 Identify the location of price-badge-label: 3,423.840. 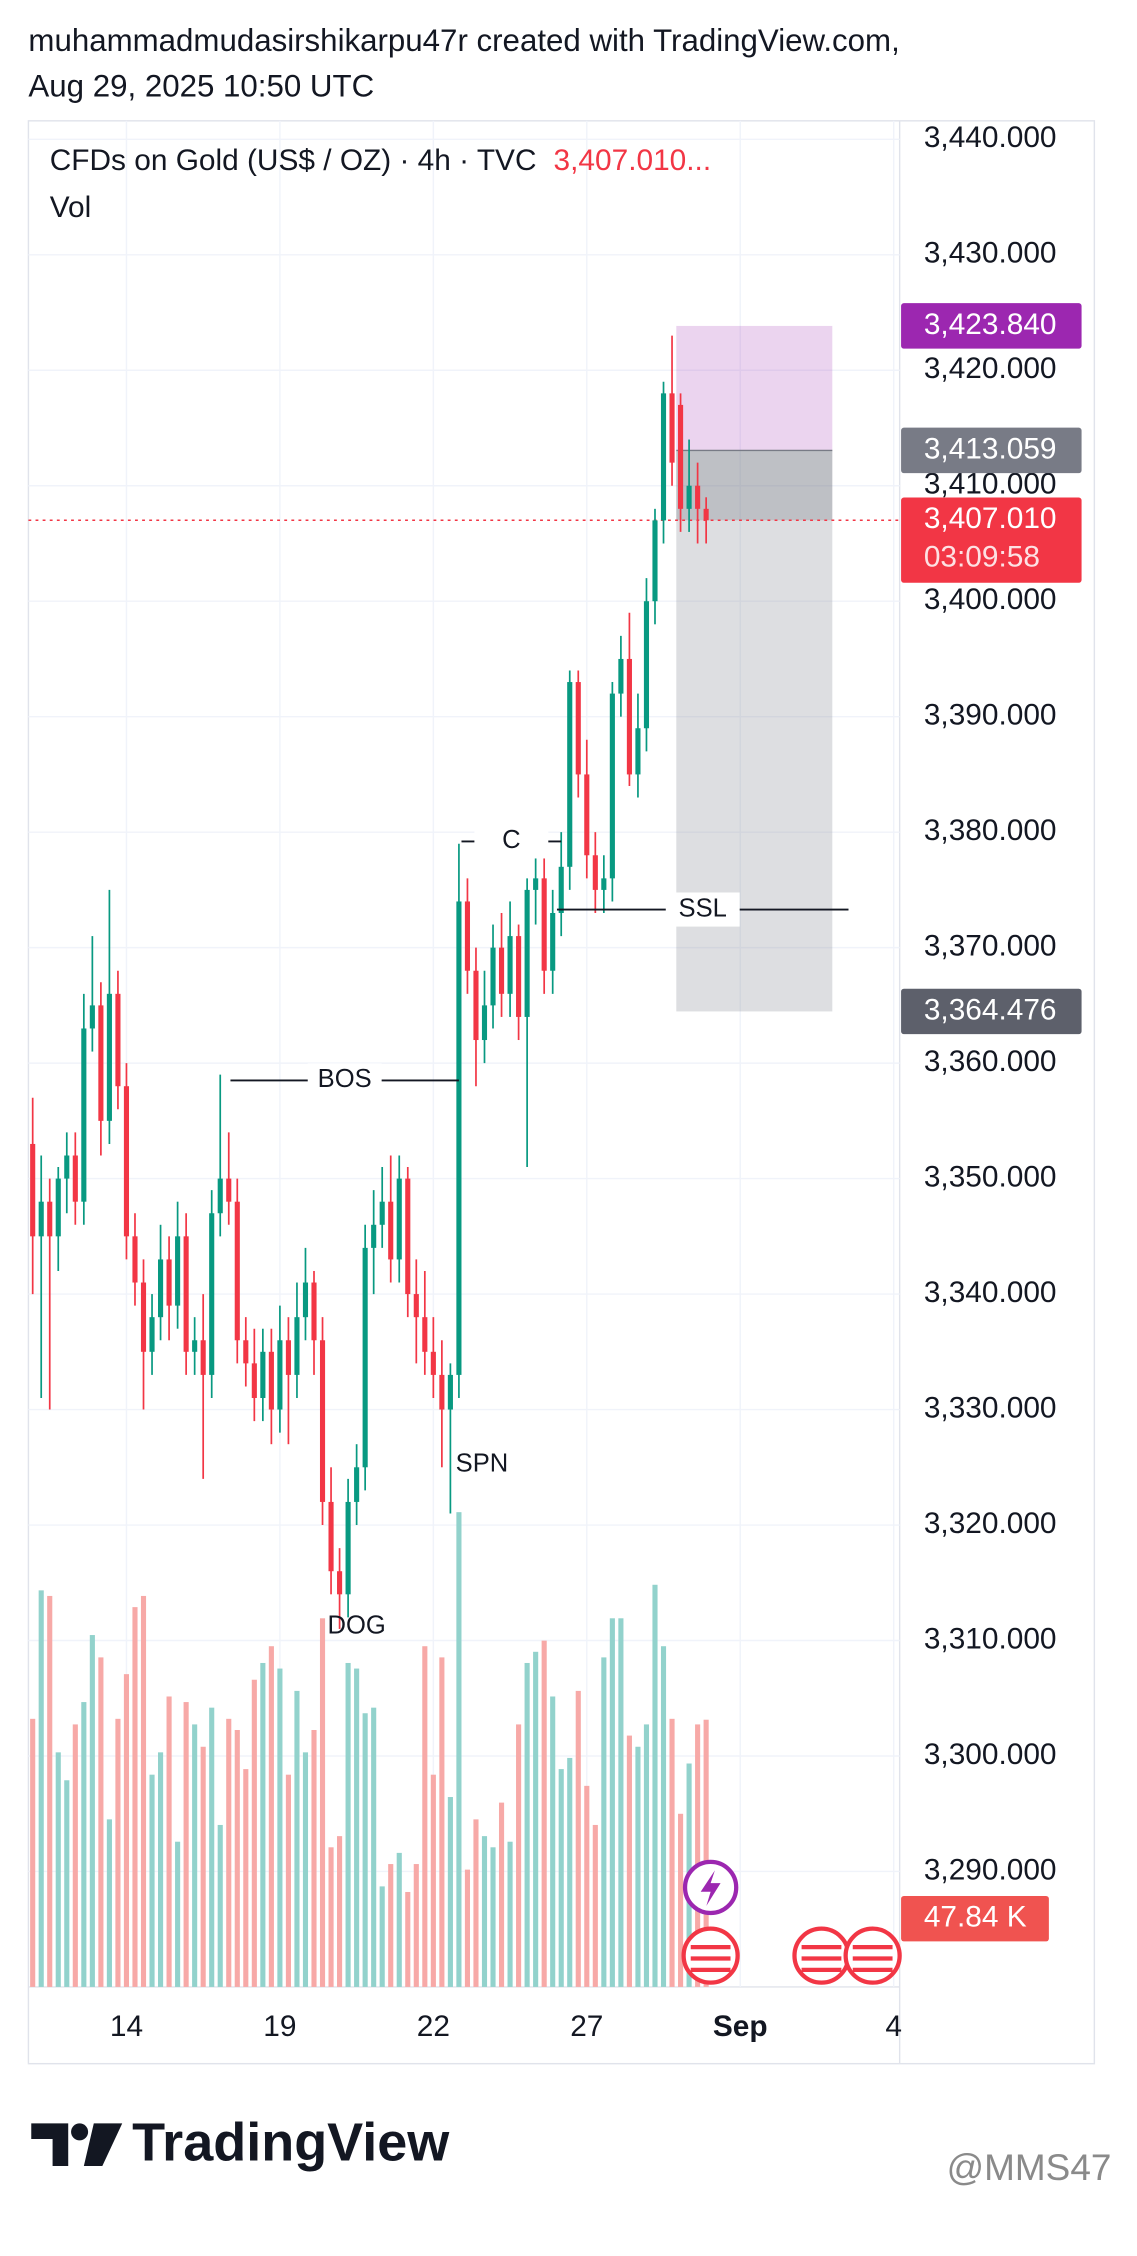
(990, 324).